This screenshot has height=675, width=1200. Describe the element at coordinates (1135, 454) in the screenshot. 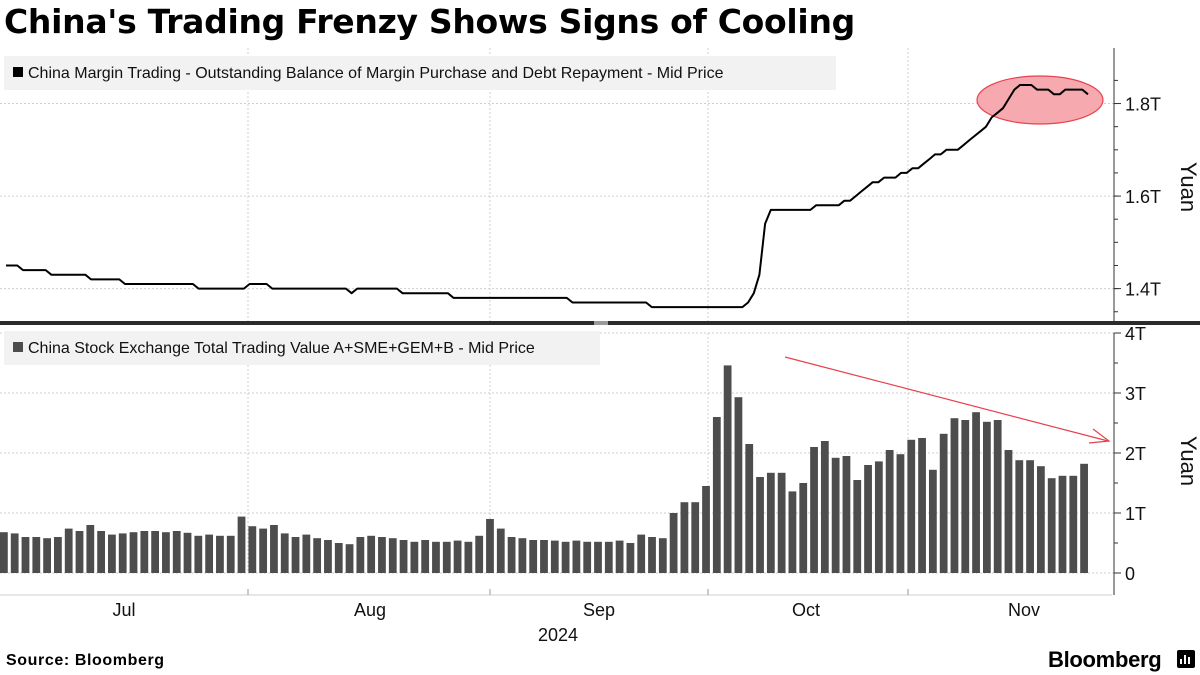

I see `bottom-y-tick-label: 2T` at that location.